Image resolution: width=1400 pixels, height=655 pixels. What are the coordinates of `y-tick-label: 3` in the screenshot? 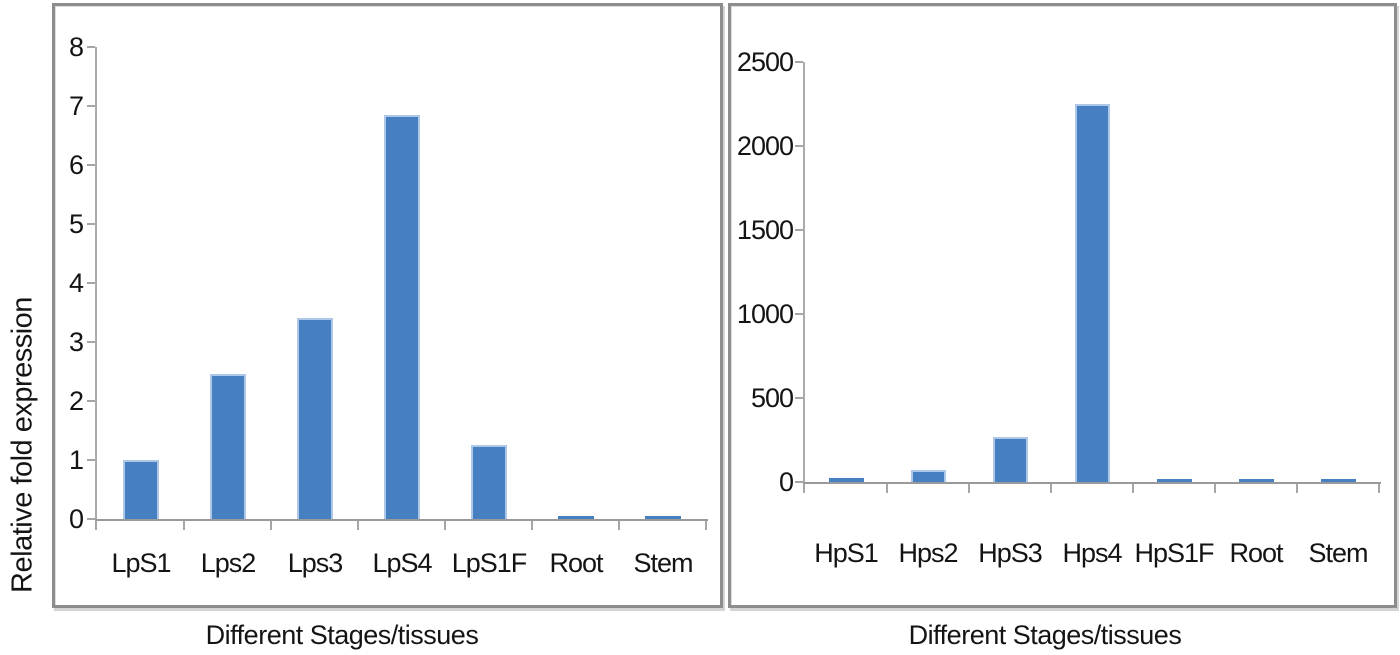 It's located at (76, 342).